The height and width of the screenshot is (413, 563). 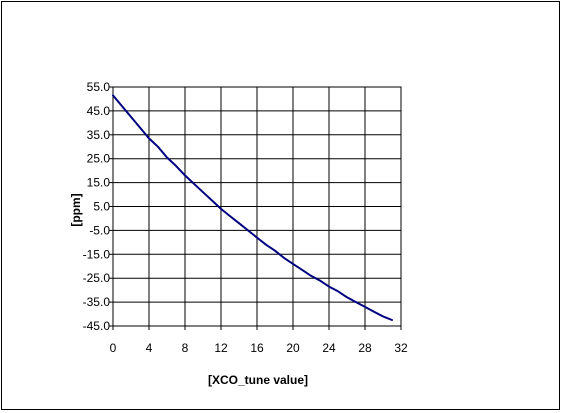 What do you see at coordinates (99, 111) in the screenshot?
I see `y-tick-label: 45.0` at bounding box center [99, 111].